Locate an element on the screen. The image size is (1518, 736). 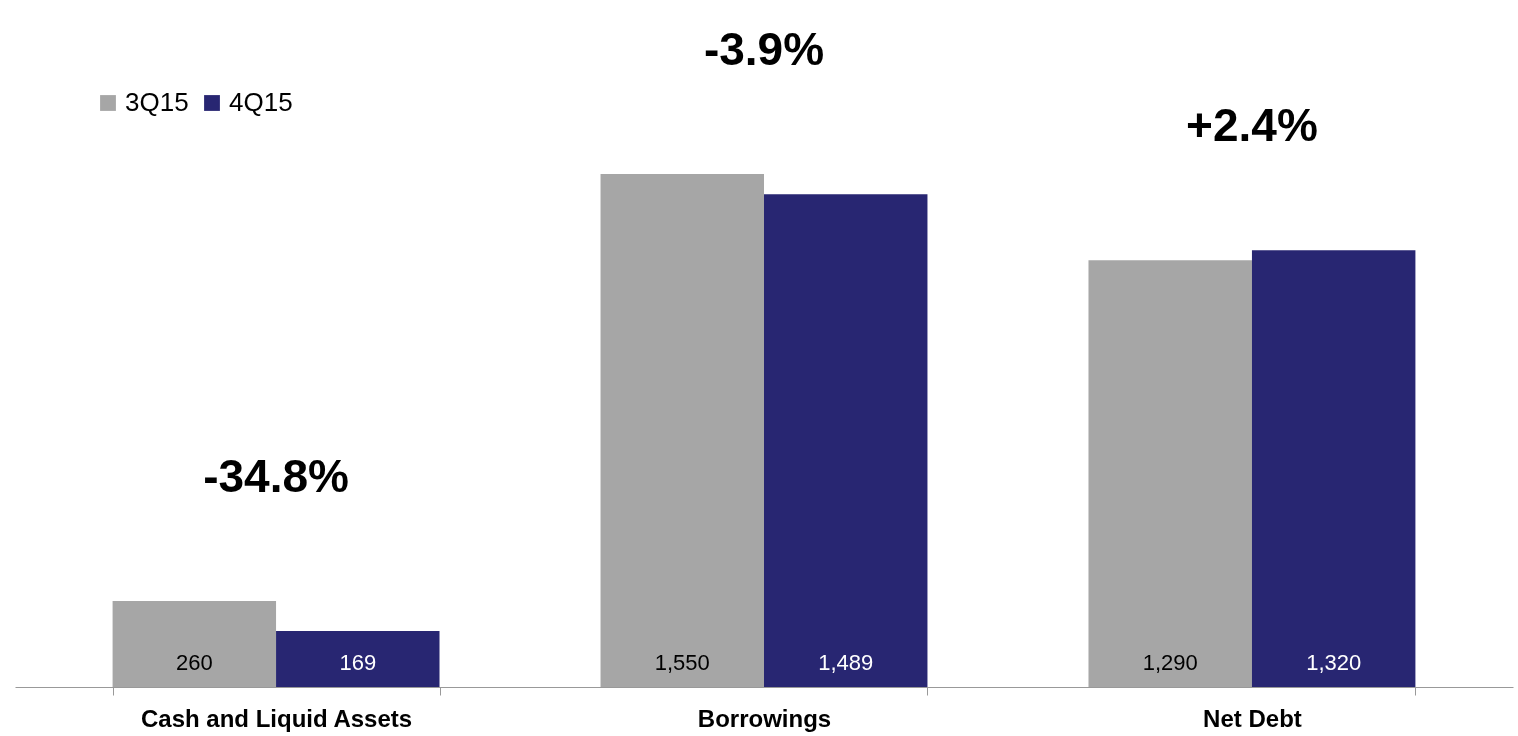
text: +2.4% is located at coordinates (1252, 125).